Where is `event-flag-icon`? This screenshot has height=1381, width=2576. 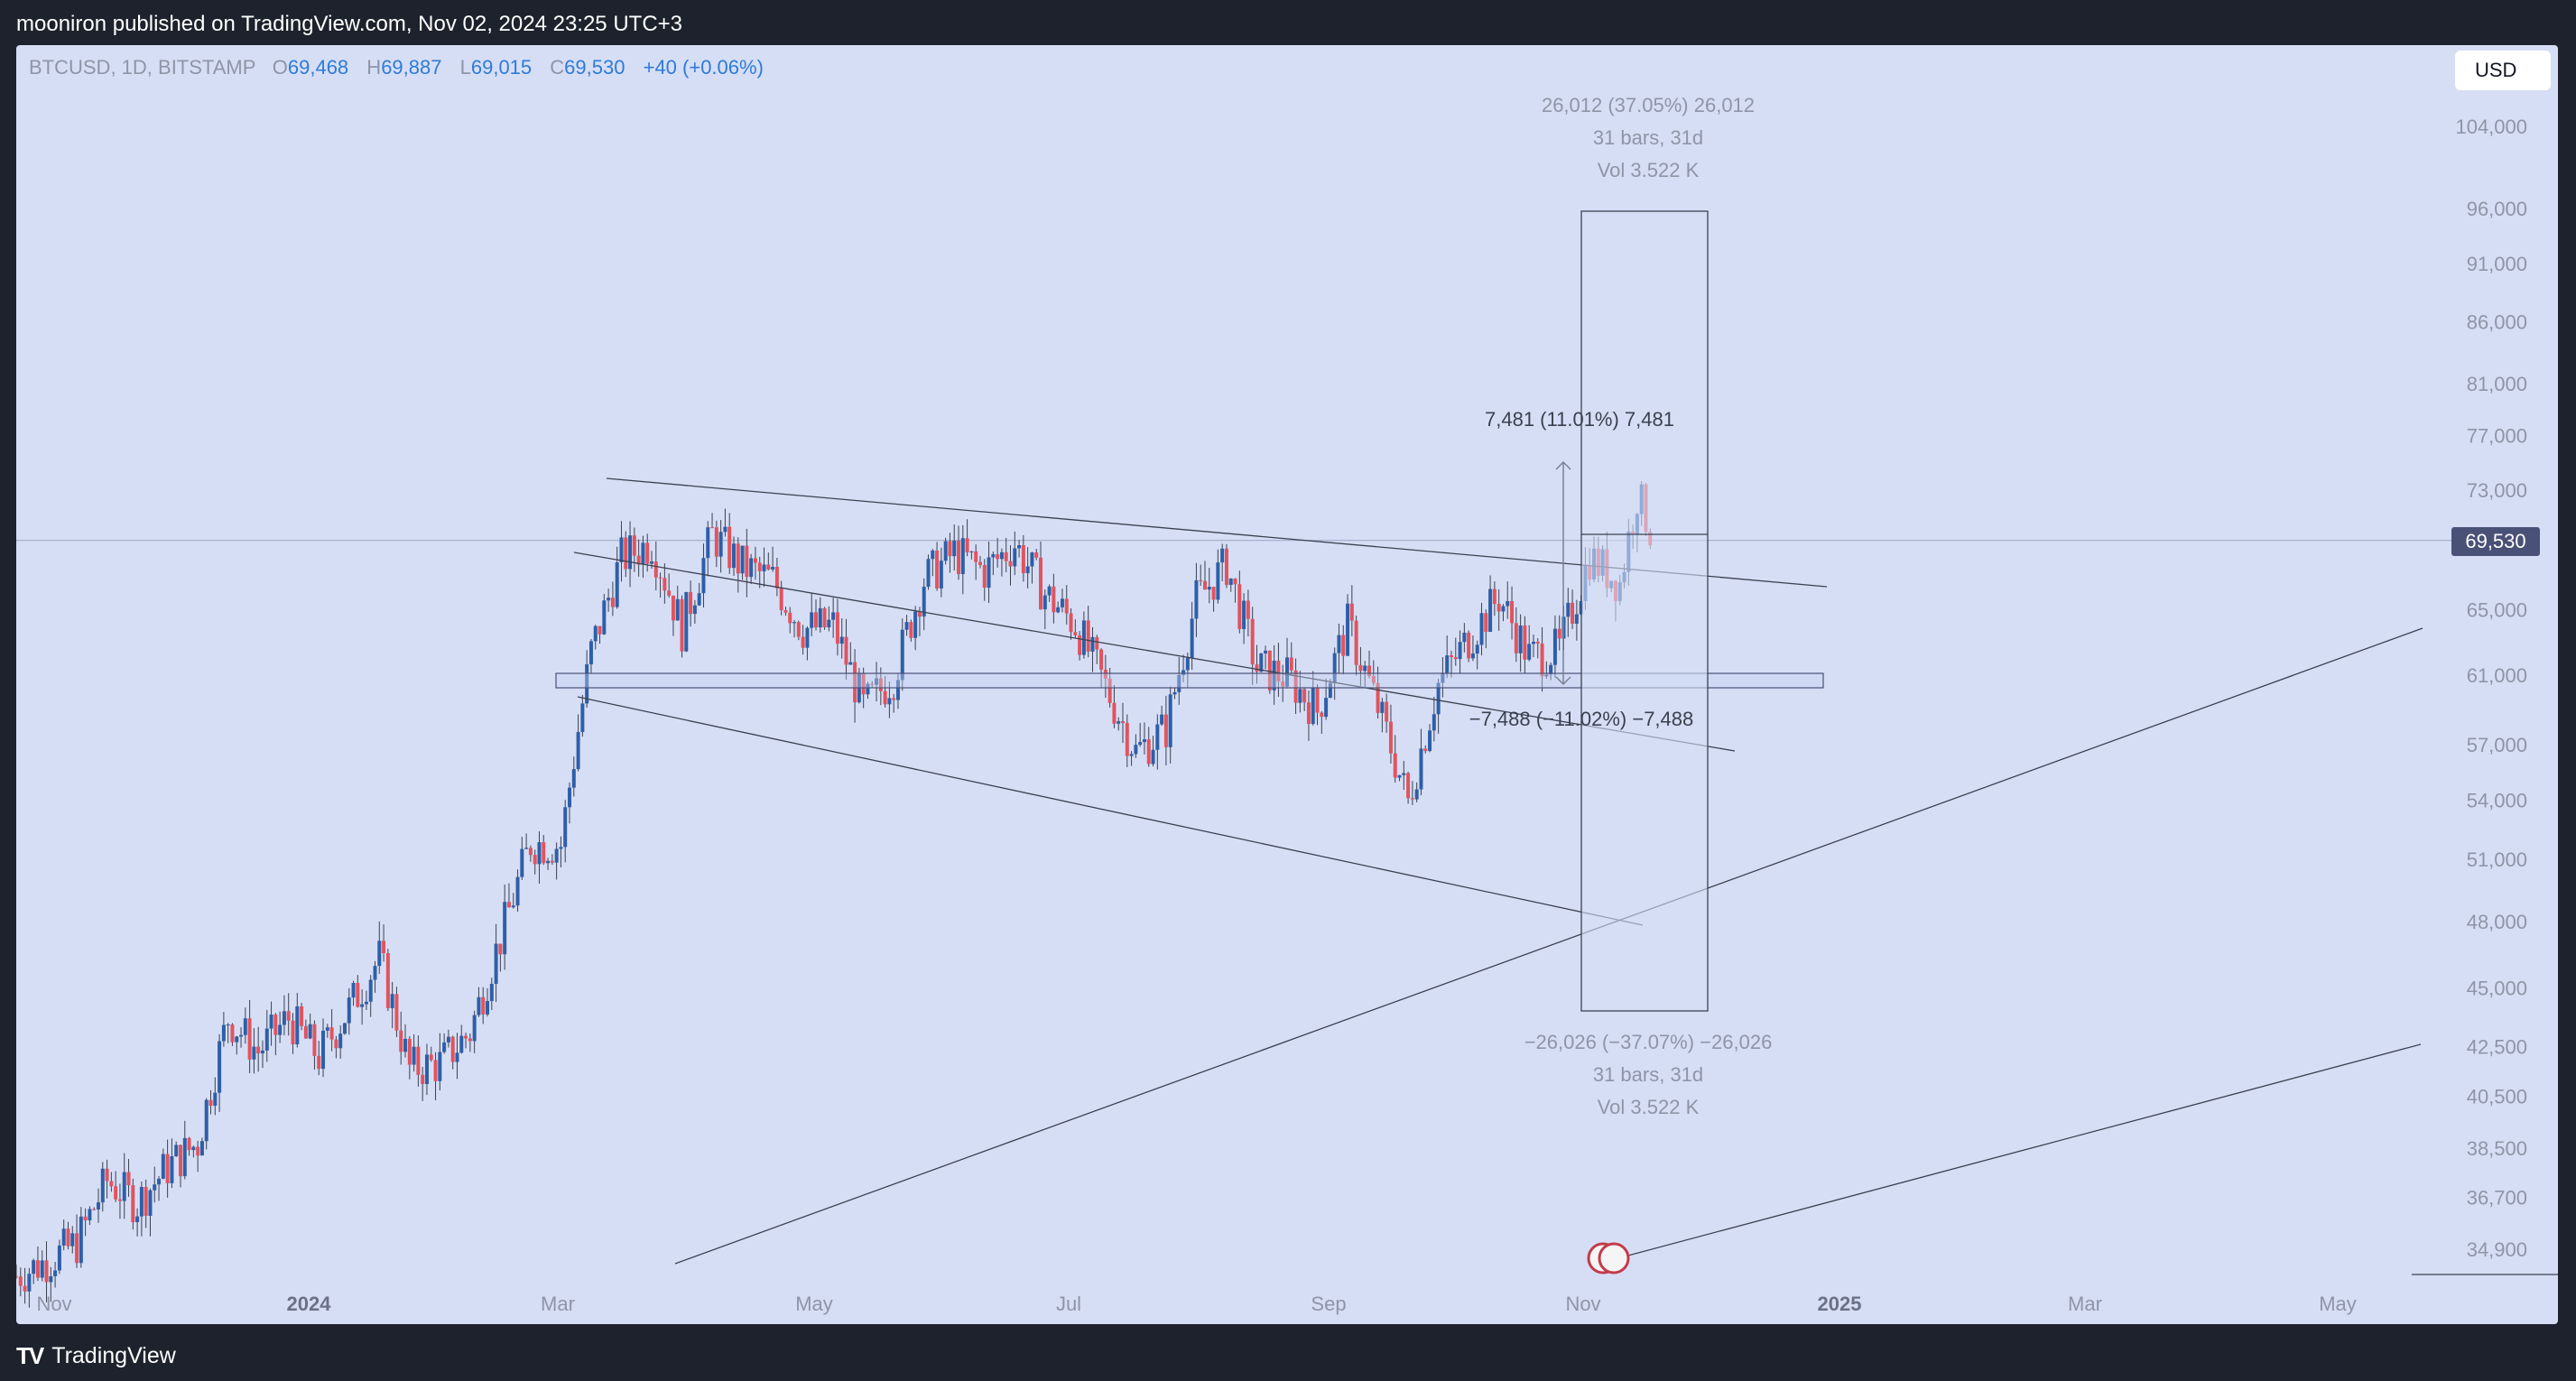
event-flag-icon is located at coordinates (1614, 1258).